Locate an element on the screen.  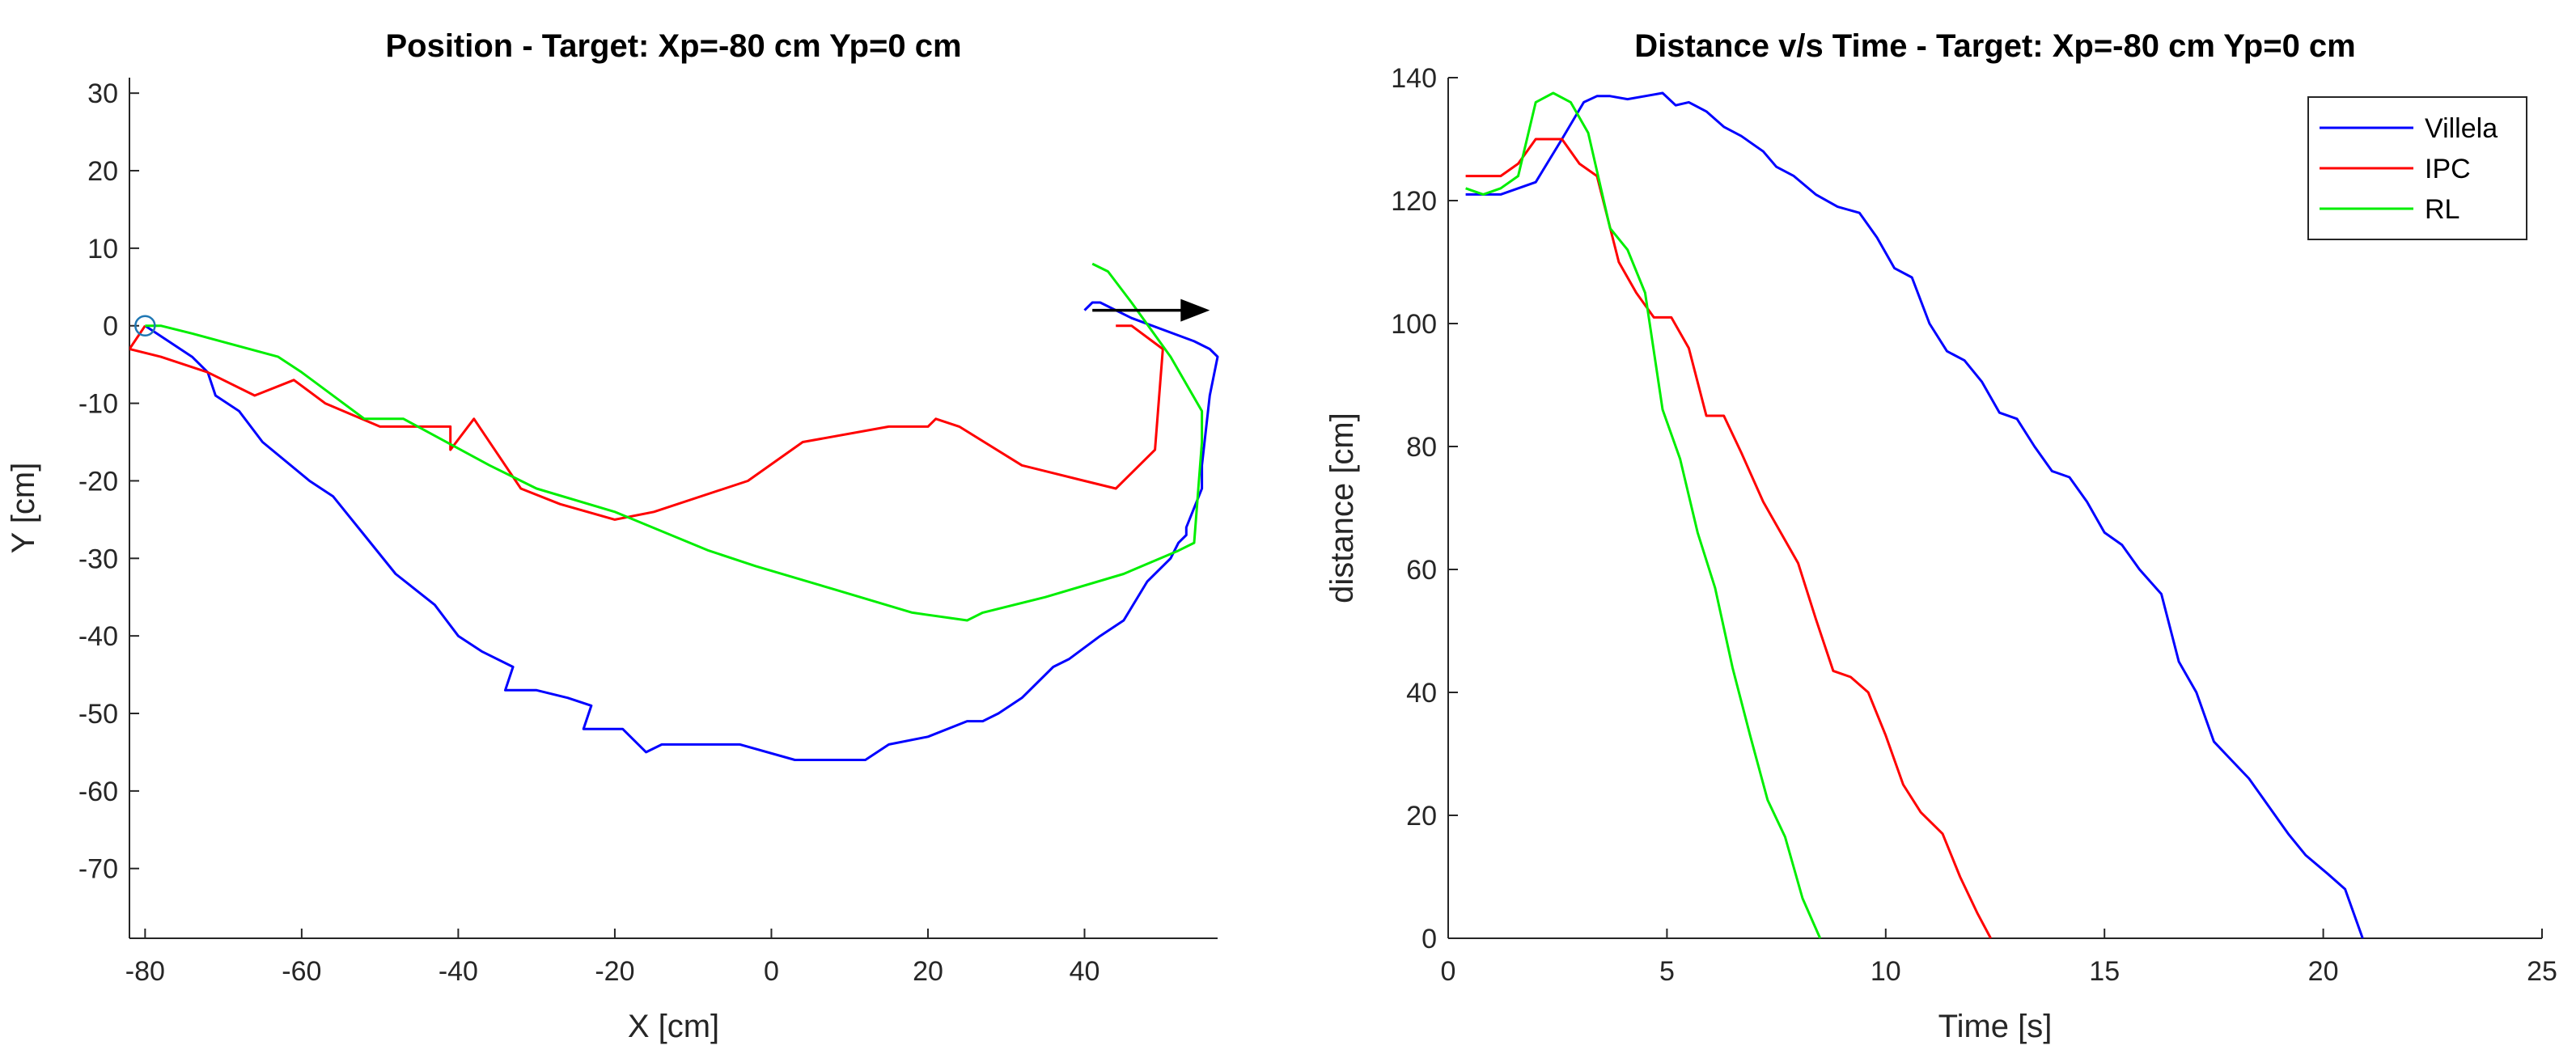
x-tick-label: 40 is located at coordinates (1085, 971).